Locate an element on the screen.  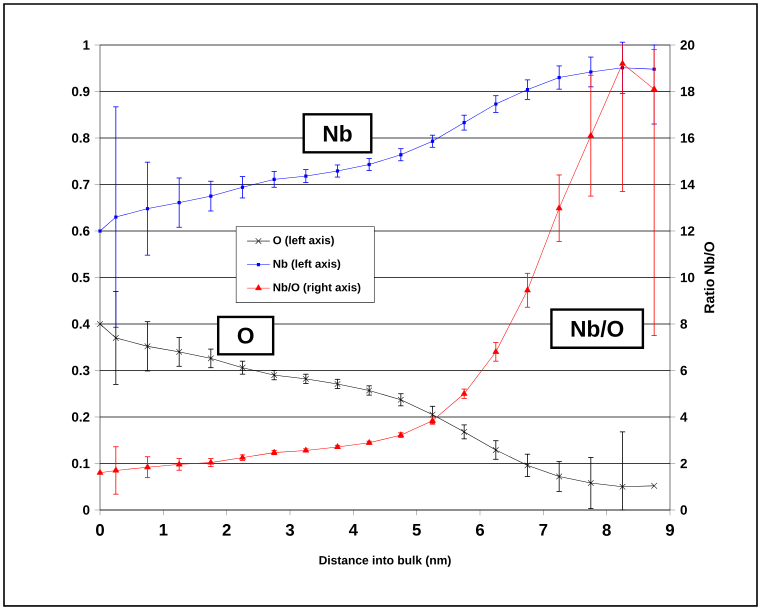
y2-tick-label: 14 is located at coordinates (687, 185).